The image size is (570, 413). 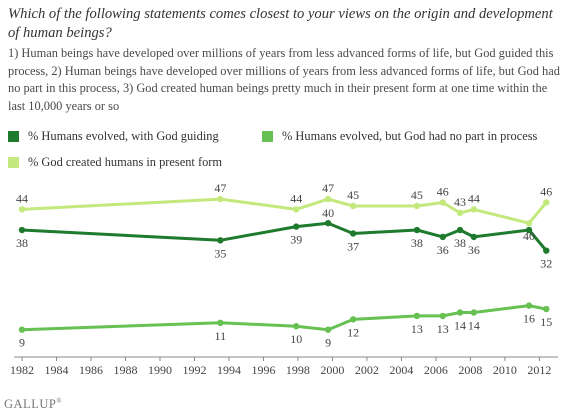 What do you see at coordinates (221, 336) in the screenshot?
I see `data-label: 11` at bounding box center [221, 336].